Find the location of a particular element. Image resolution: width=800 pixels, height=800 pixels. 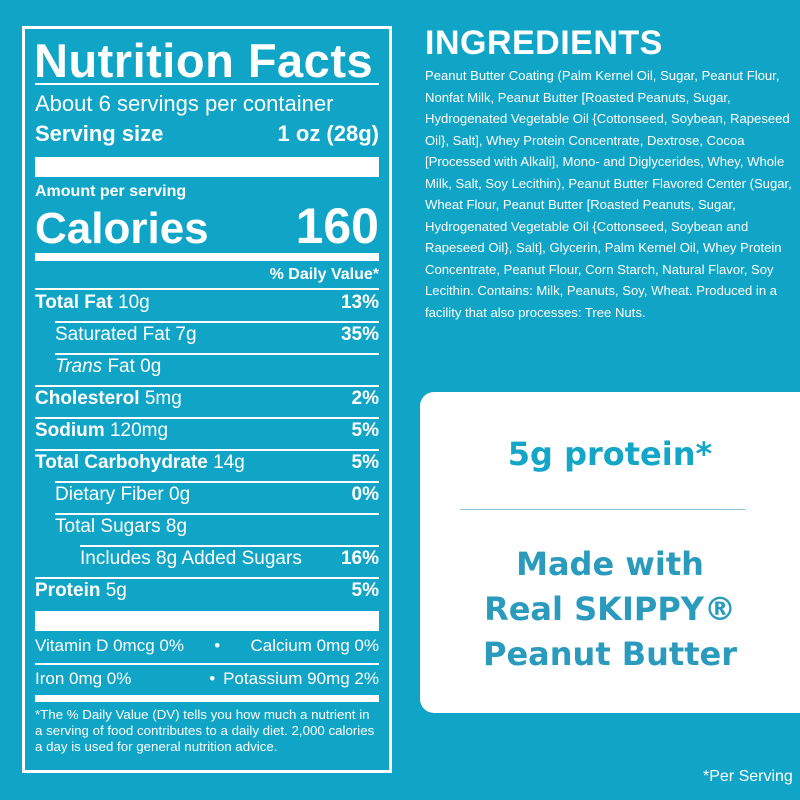

amount-per-serving: Amount per serving is located at coordinates (207, 192).